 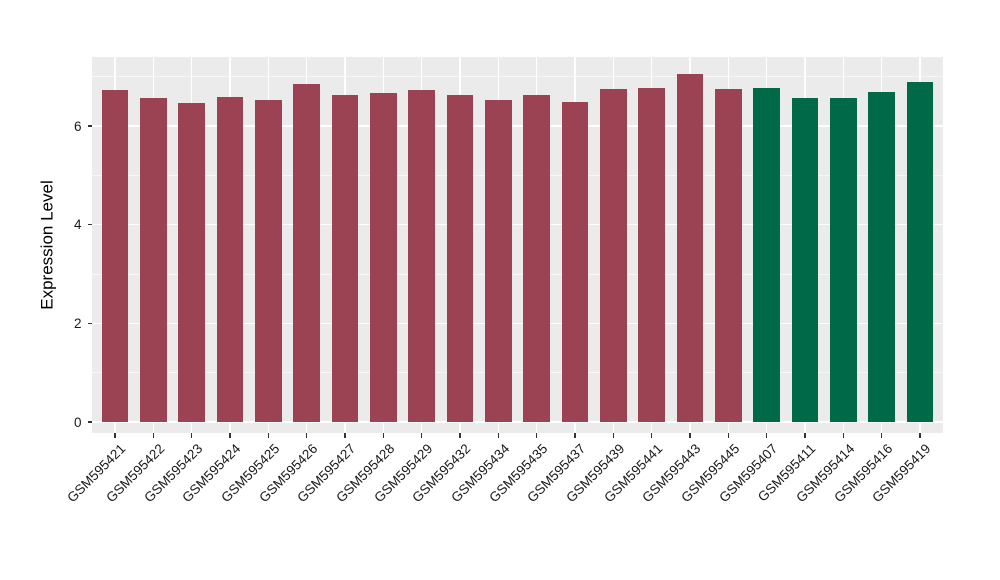 I want to click on x-tick-mark-GSM595407, so click(x=767, y=435).